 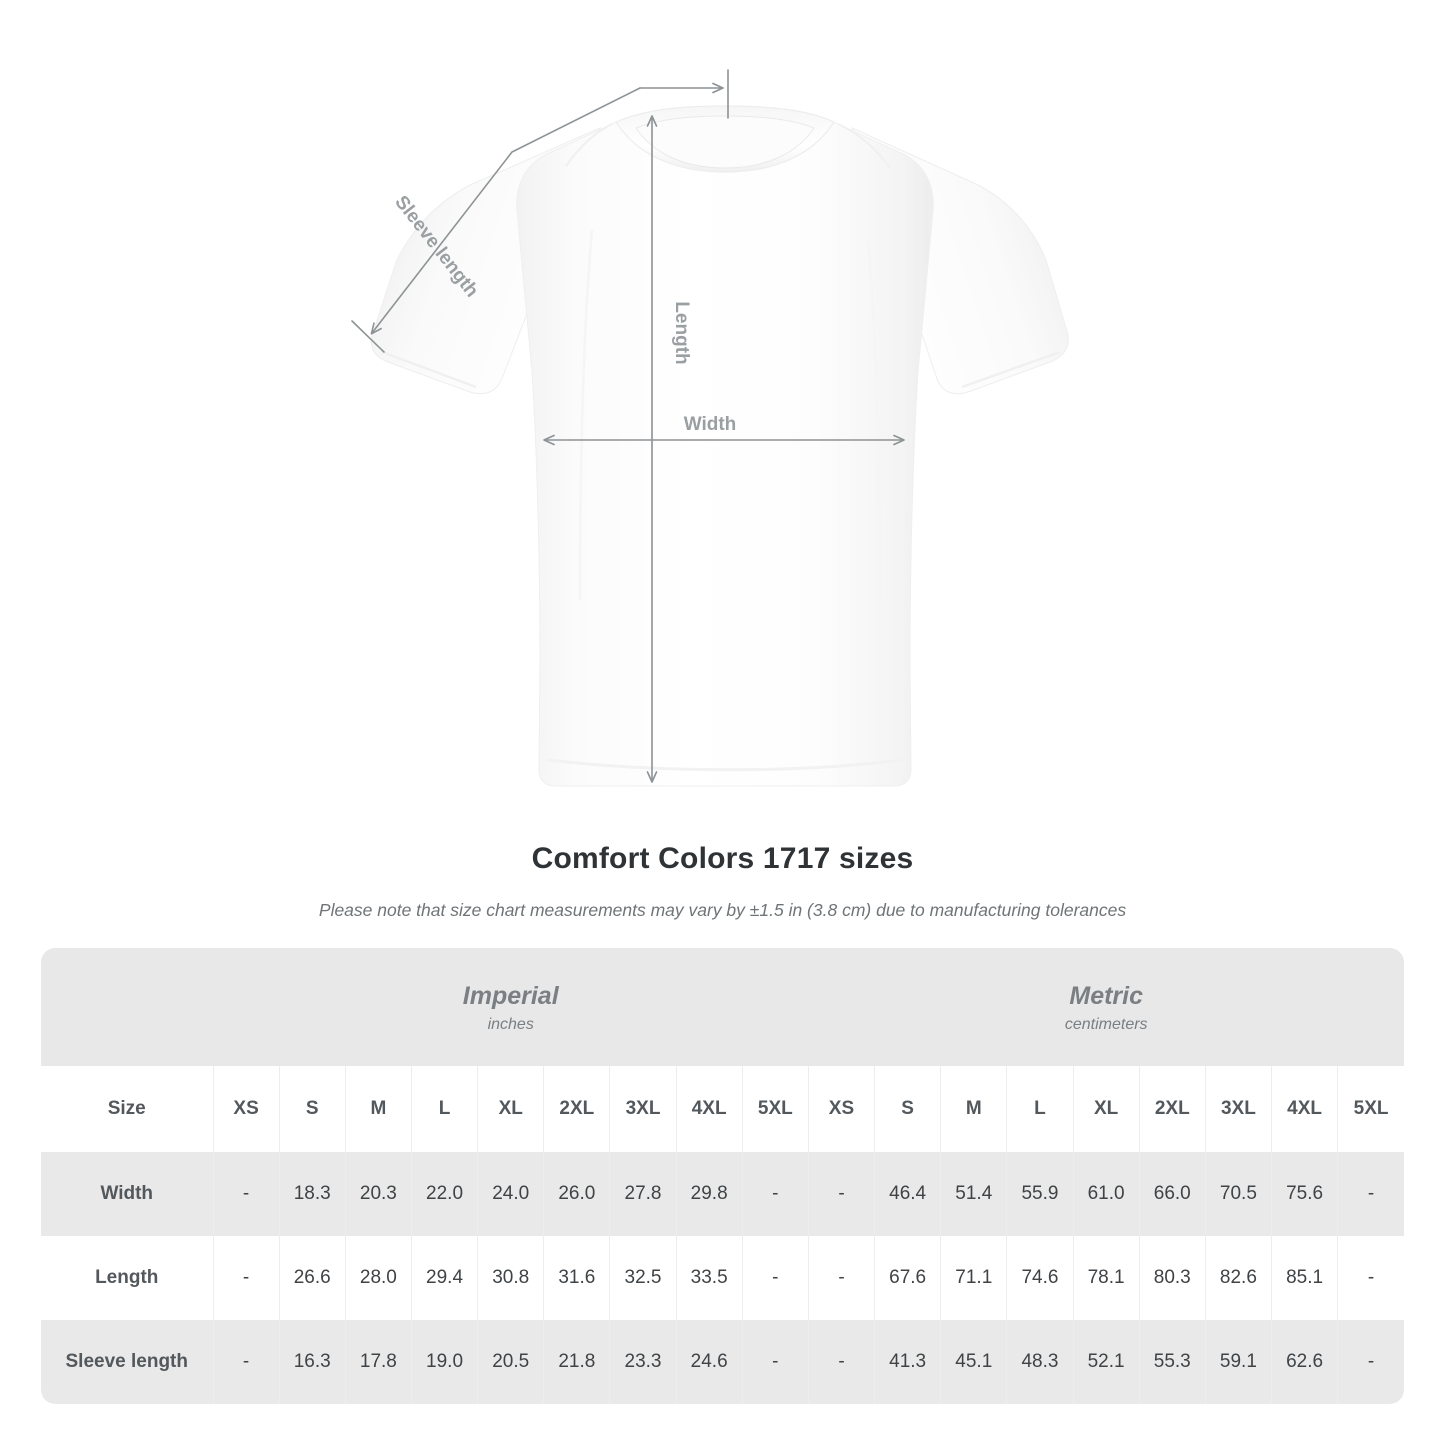 What do you see at coordinates (1172, 1109) in the screenshot?
I see `column-header-metric-2xl: 2XL` at bounding box center [1172, 1109].